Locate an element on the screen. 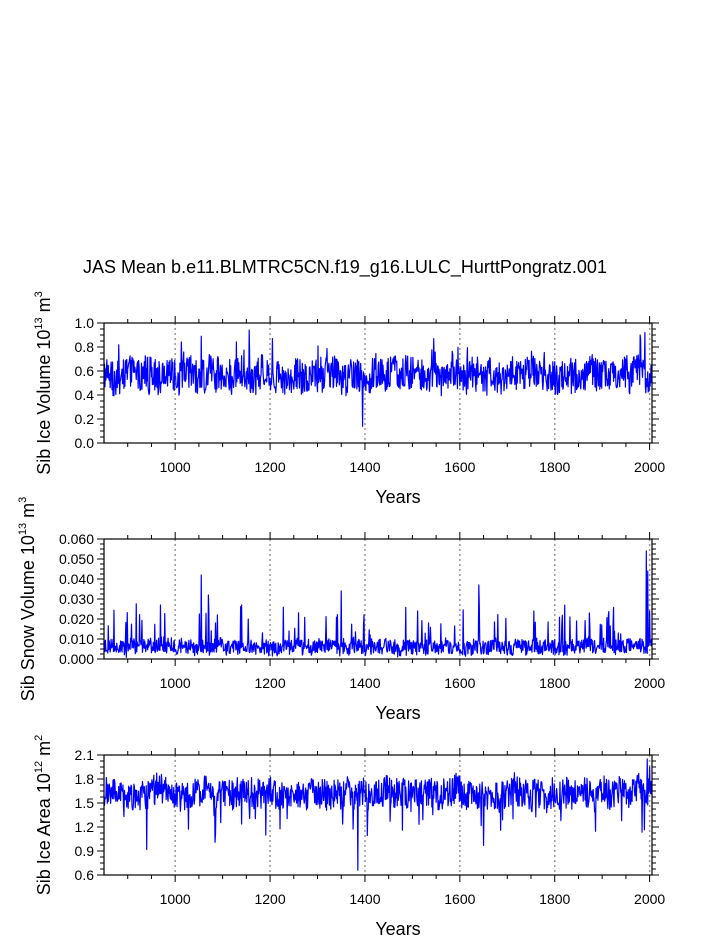 The image size is (723, 935). y-tick-label: 0.000 is located at coordinates (76, 659).